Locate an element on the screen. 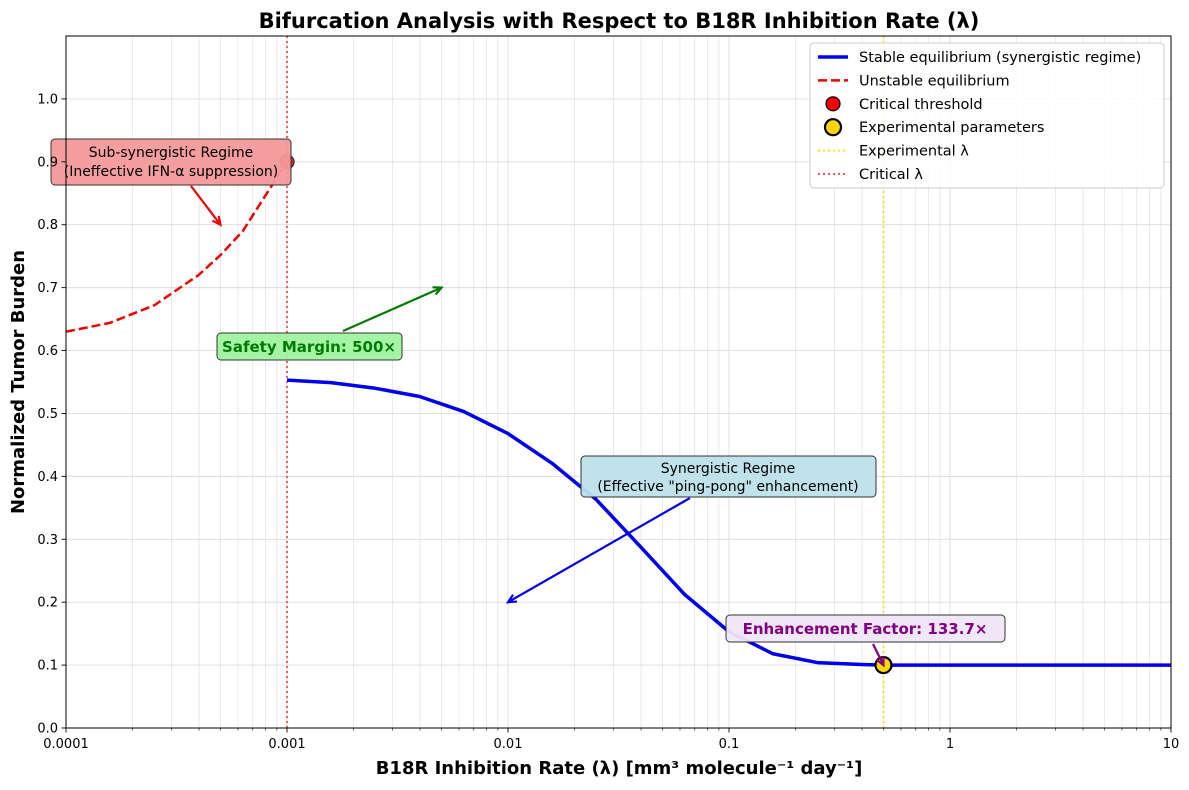 The image size is (1189, 790). y-tick-label: 0.6 is located at coordinates (47, 351).